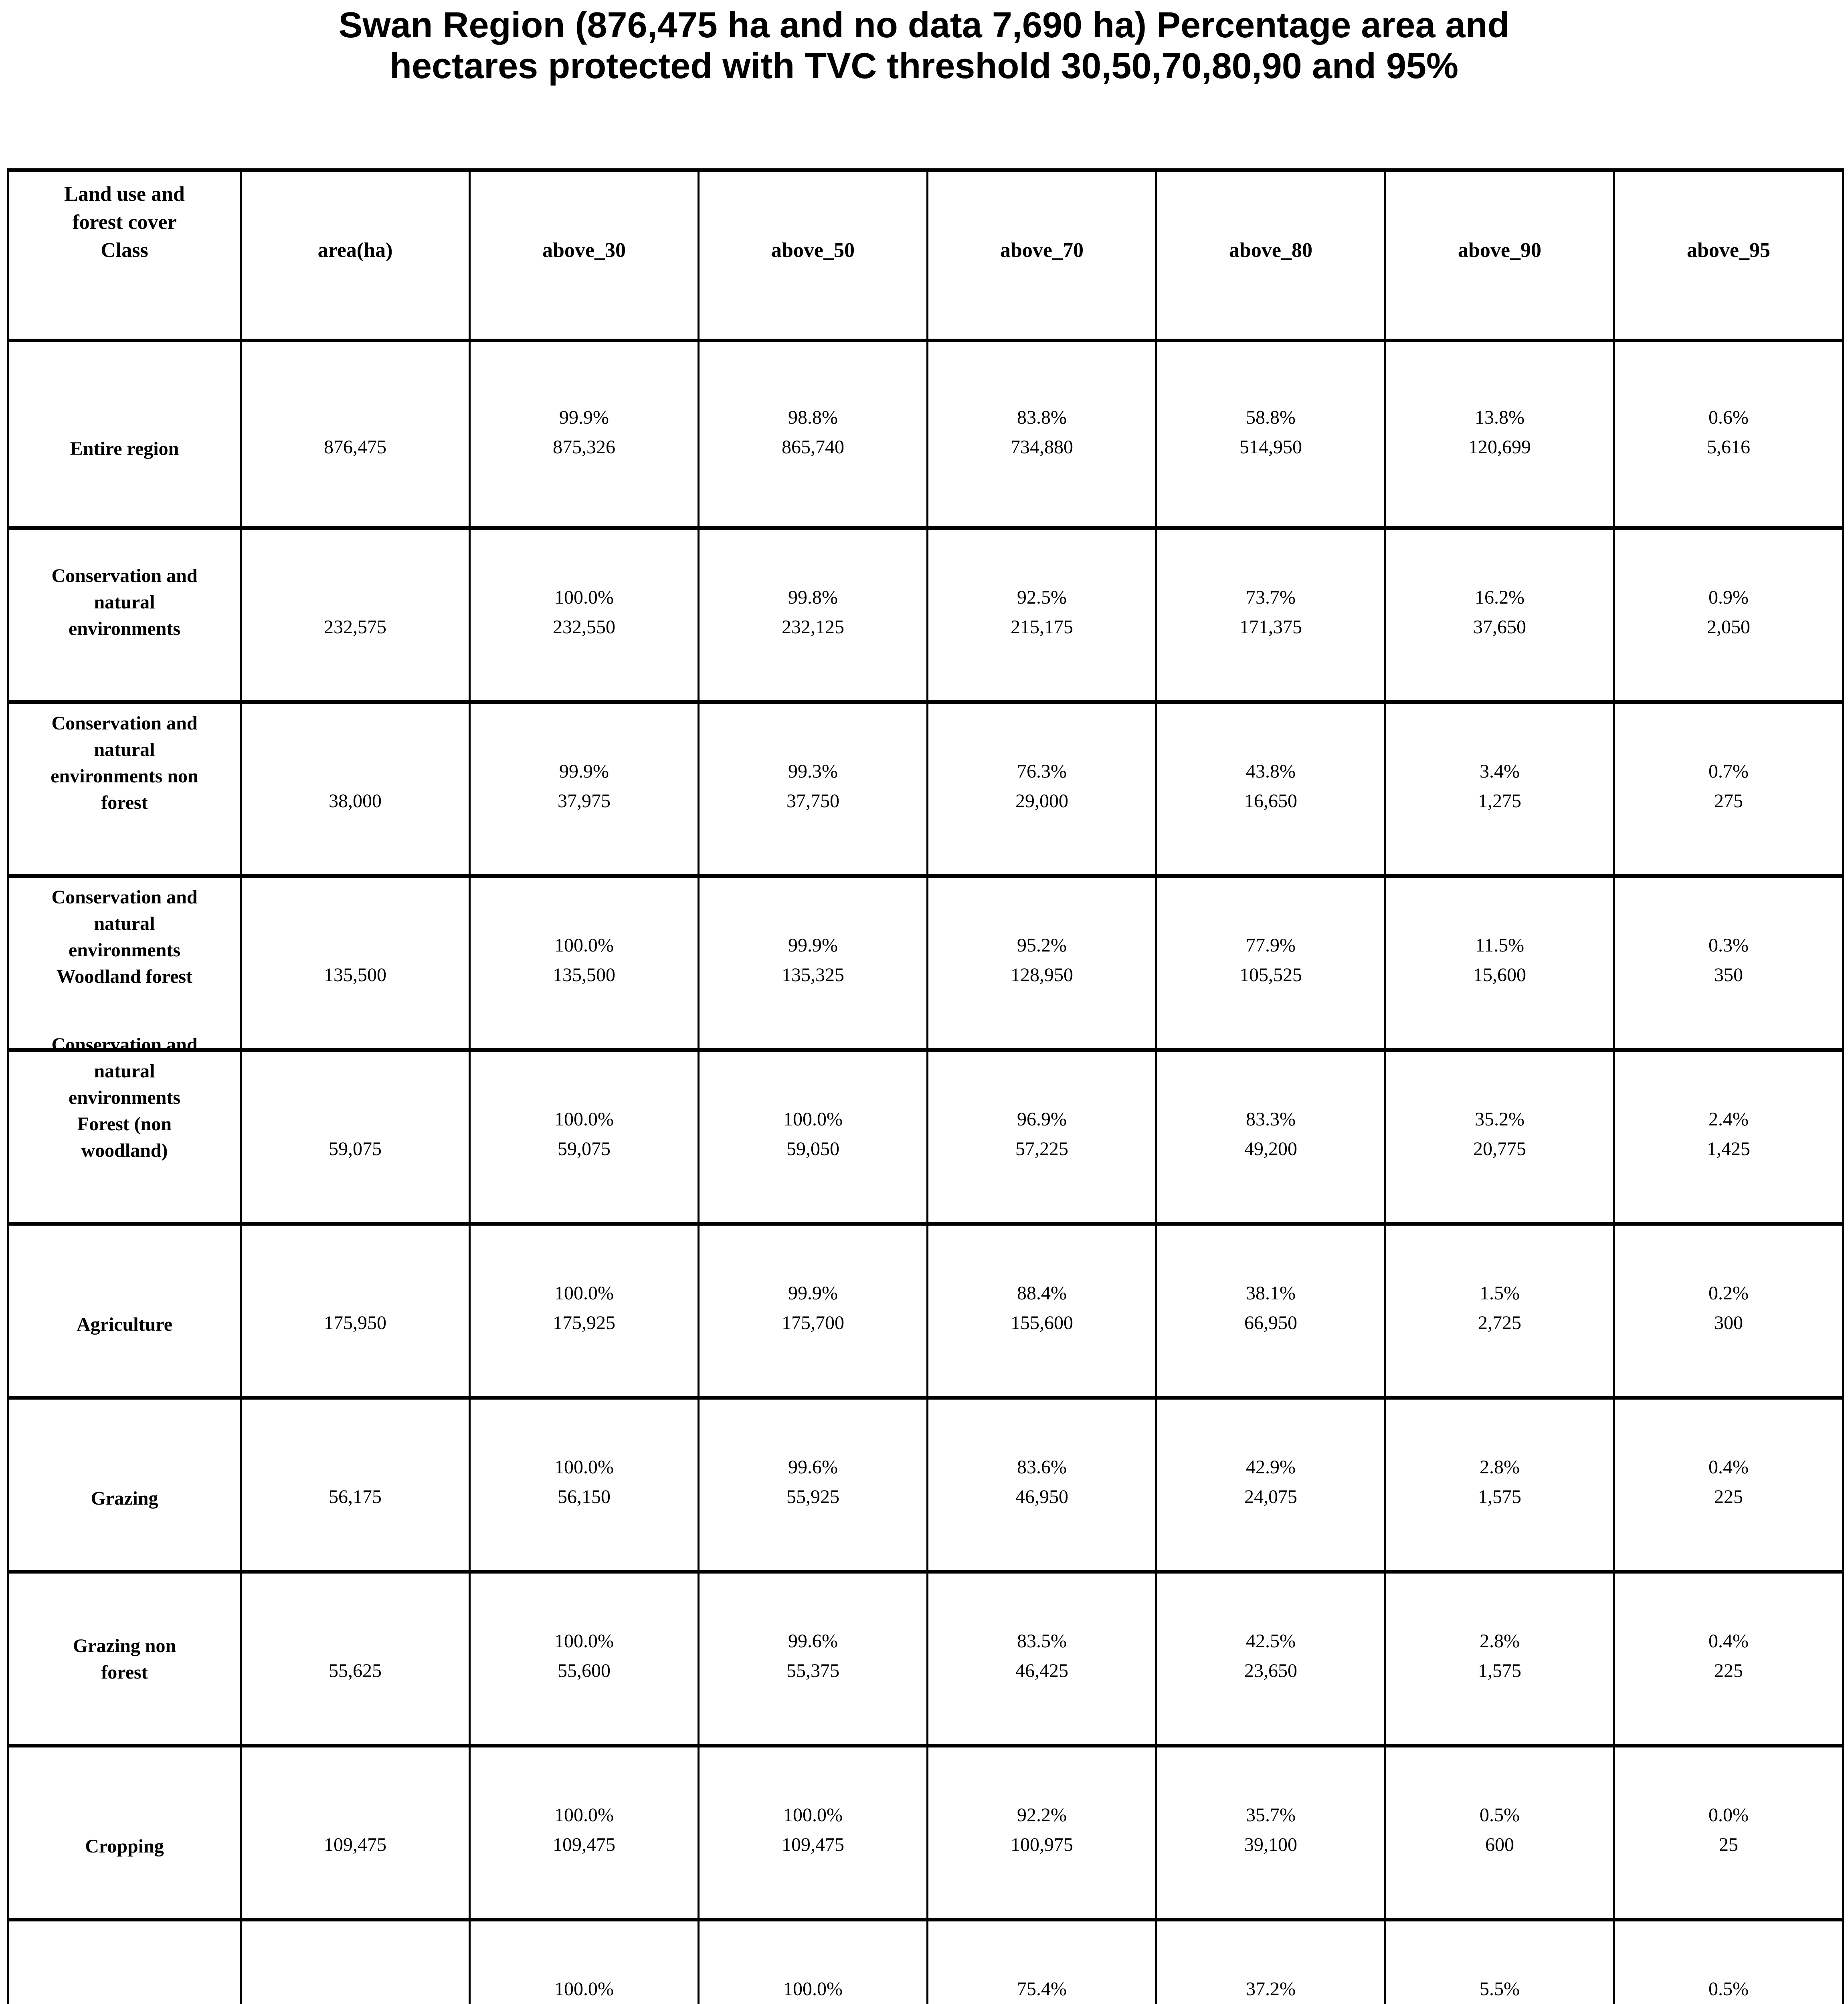  Describe the element at coordinates (354, 434) in the screenshot. I see `cell-area-ha: 876,475` at that location.